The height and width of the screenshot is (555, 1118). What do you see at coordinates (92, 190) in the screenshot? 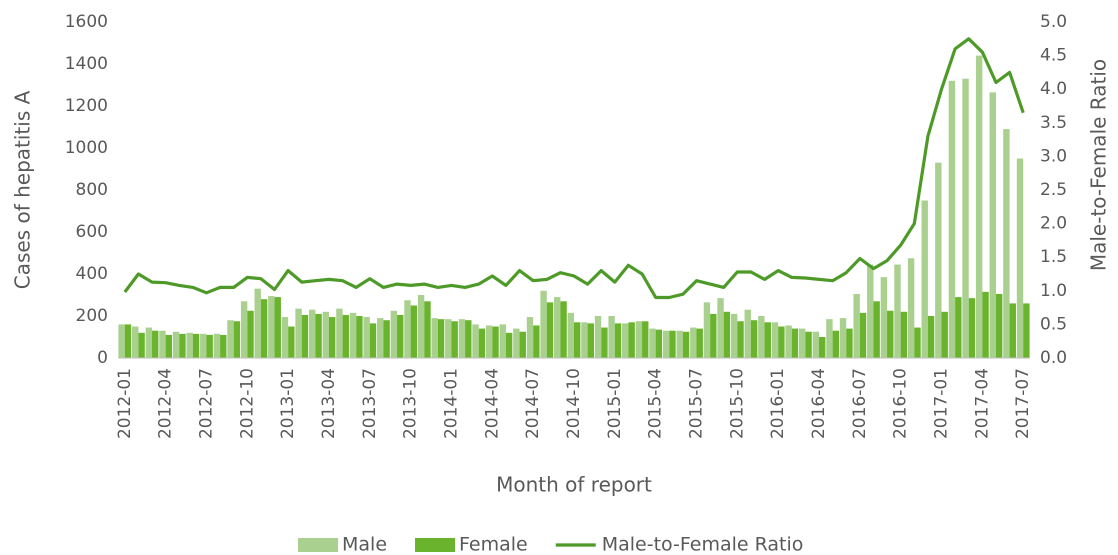
I see `y-tick-label: 800` at bounding box center [92, 190].